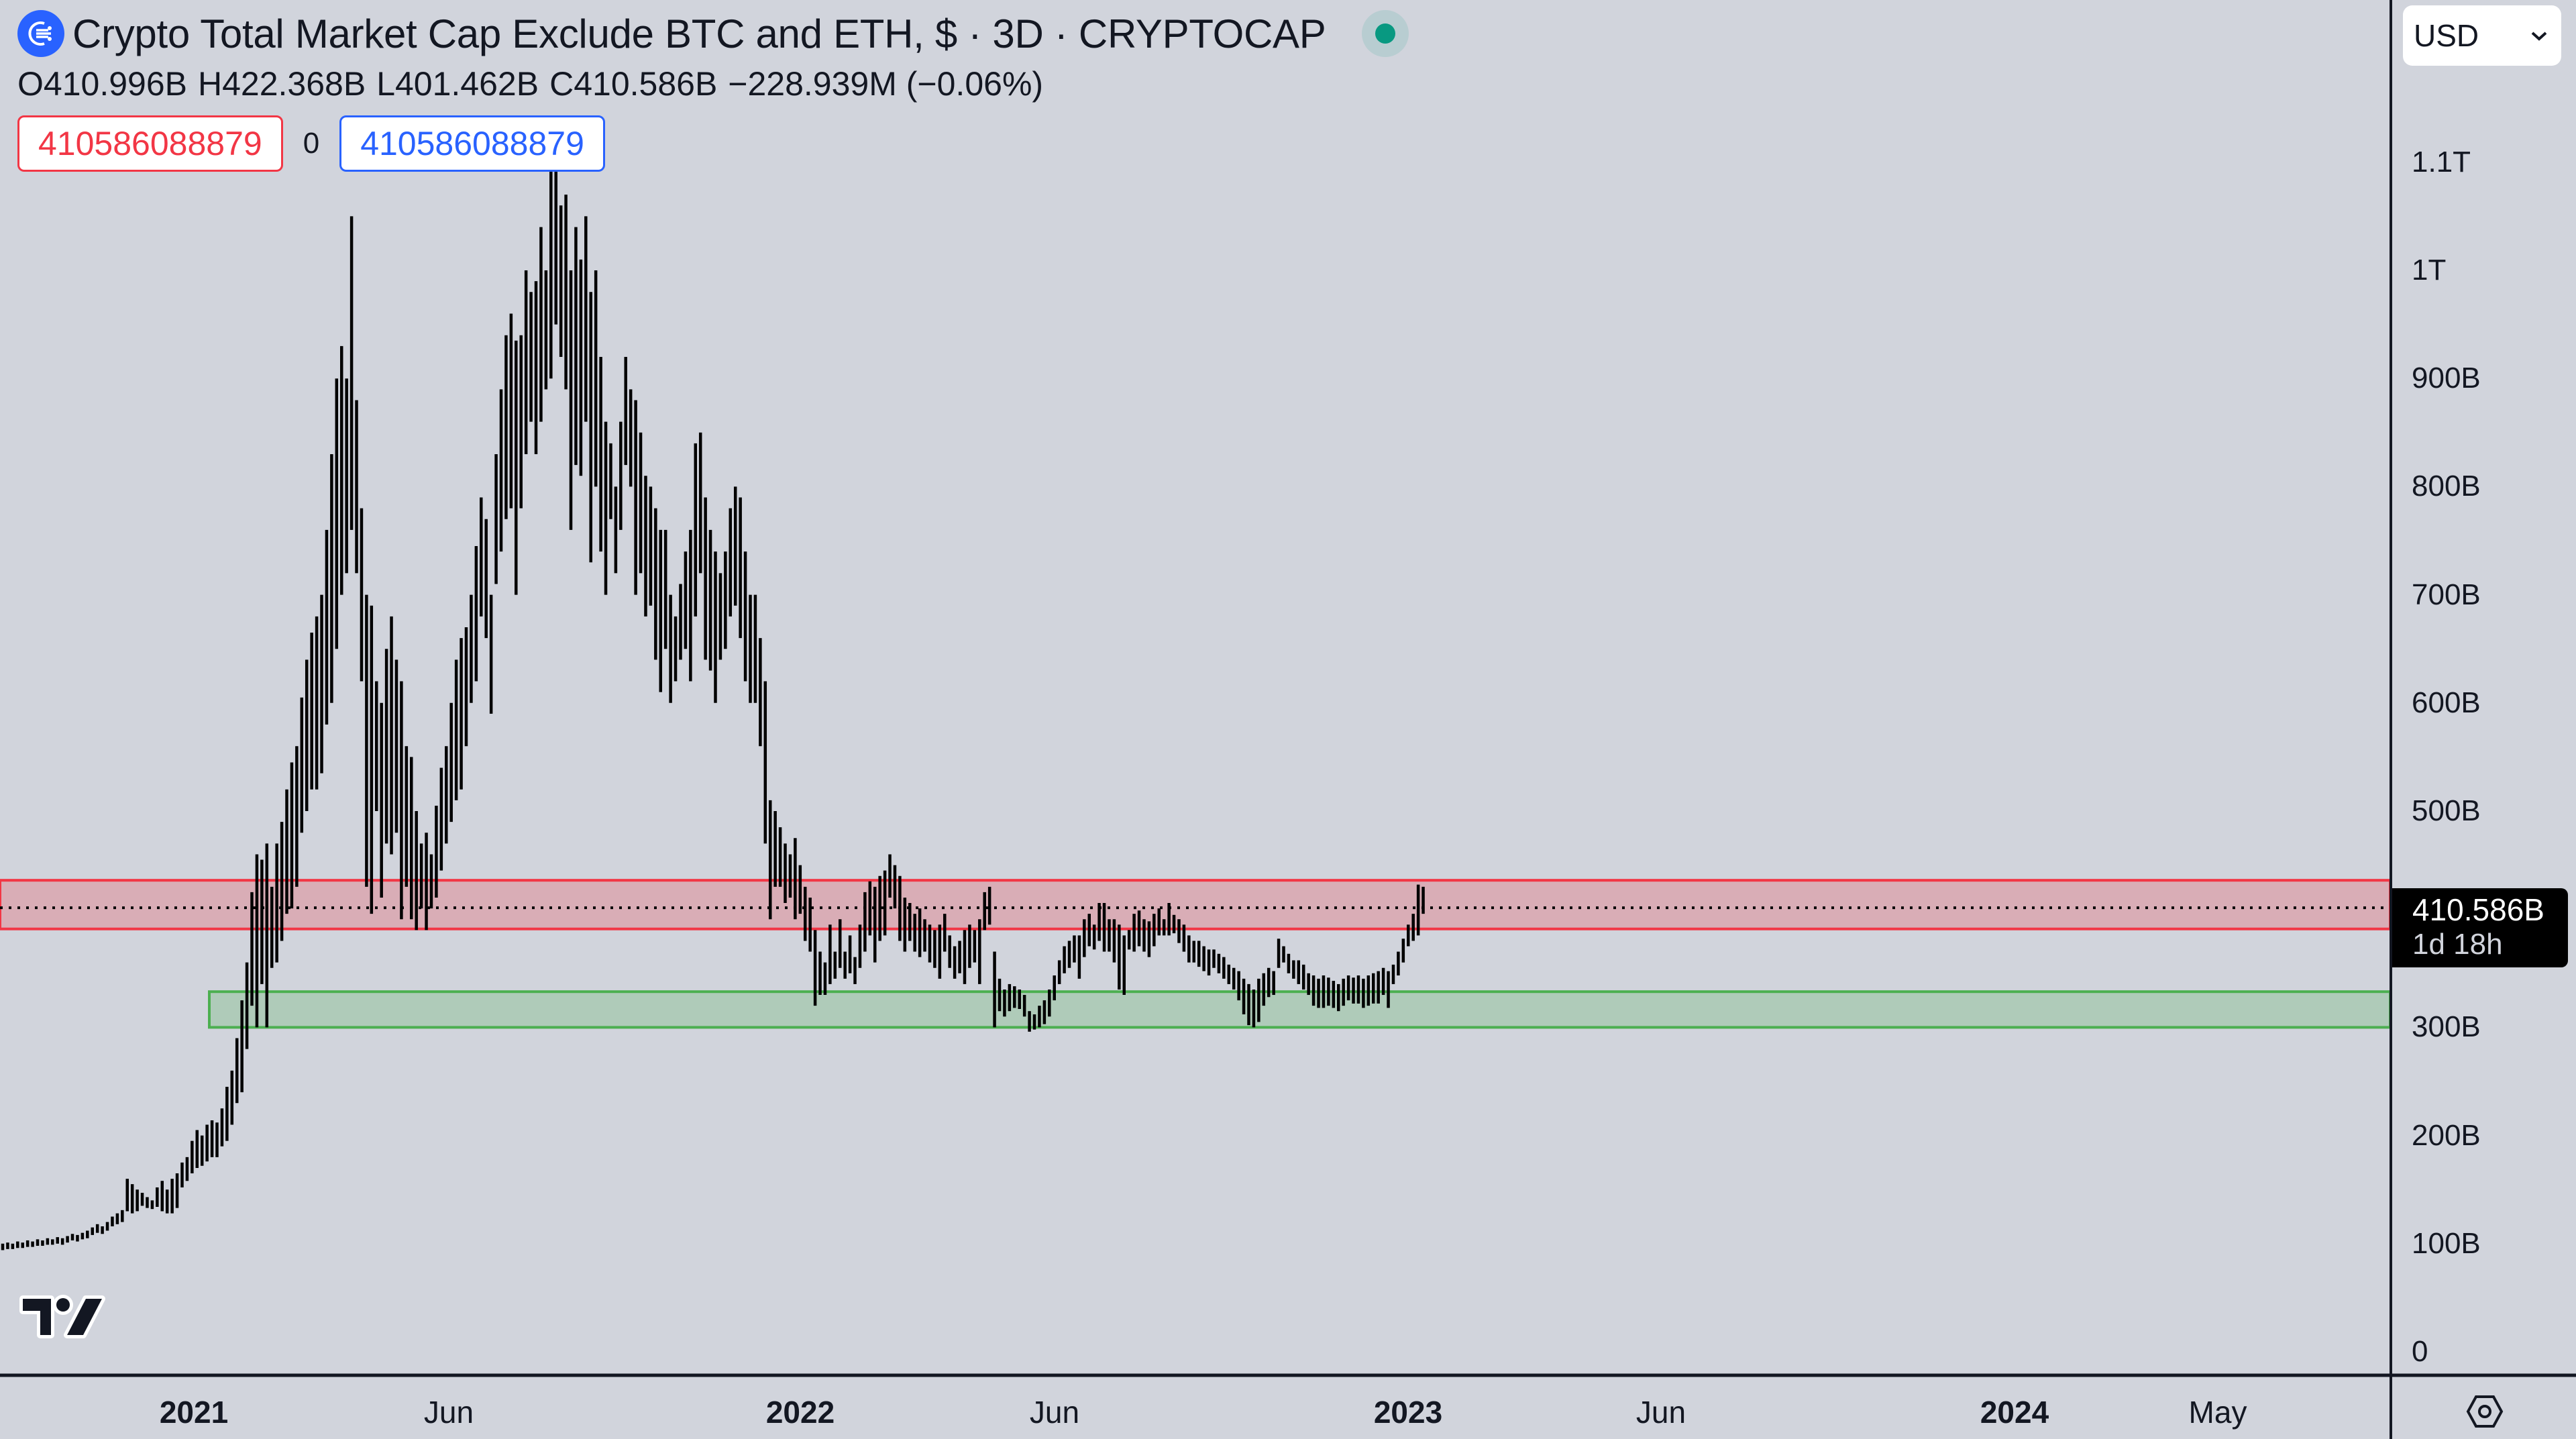 The height and width of the screenshot is (1439, 2576). I want to click on close-value: C410.586B, so click(633, 84).